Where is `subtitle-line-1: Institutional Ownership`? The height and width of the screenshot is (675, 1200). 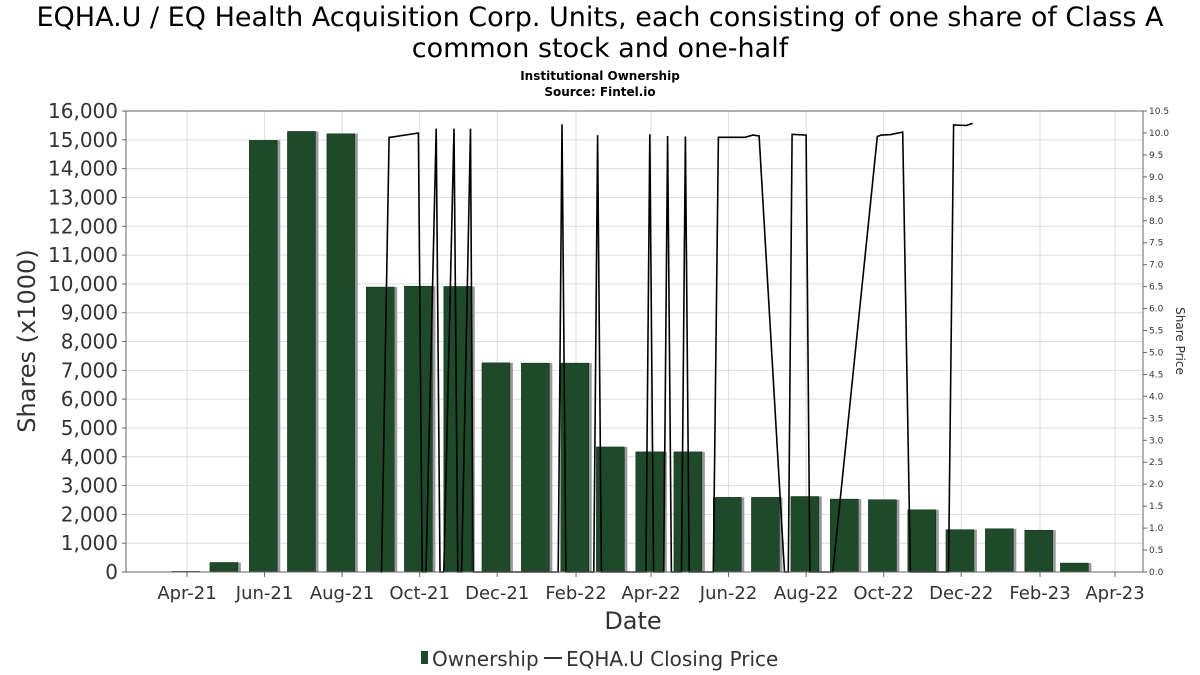
subtitle-line-1: Institutional Ownership is located at coordinates (600, 76).